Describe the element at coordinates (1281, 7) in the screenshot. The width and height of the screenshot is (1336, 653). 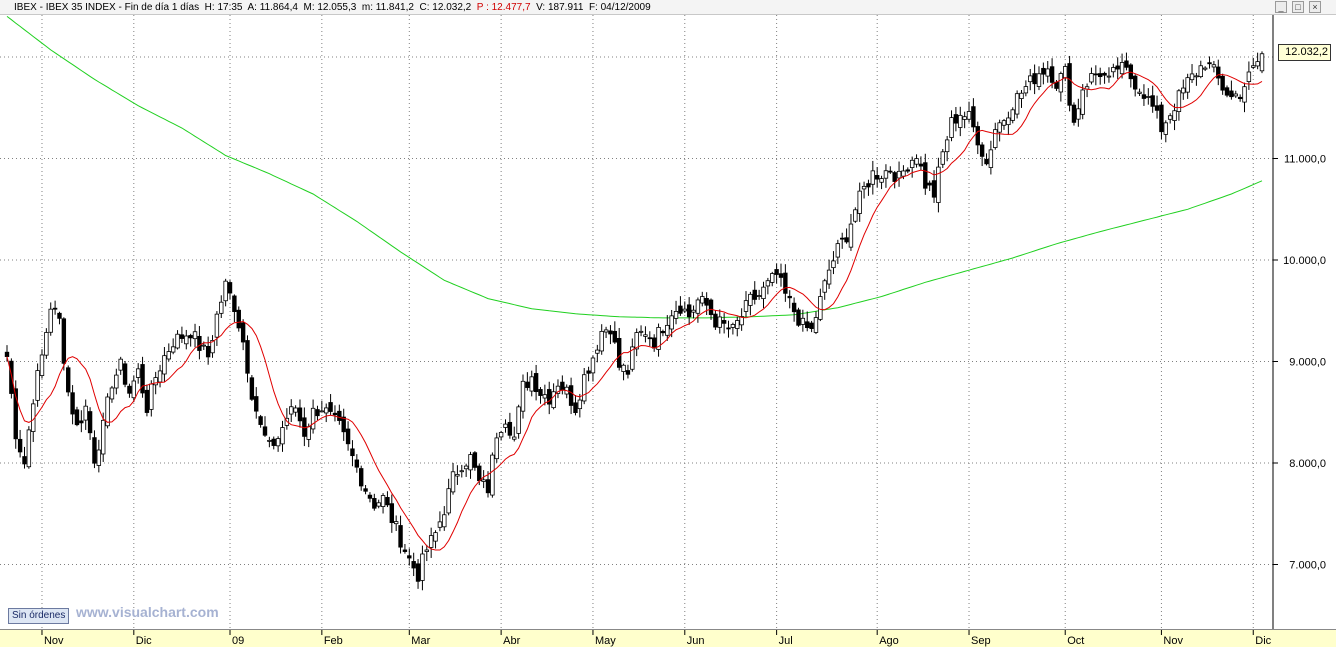
I see `minimize-button: _` at that location.